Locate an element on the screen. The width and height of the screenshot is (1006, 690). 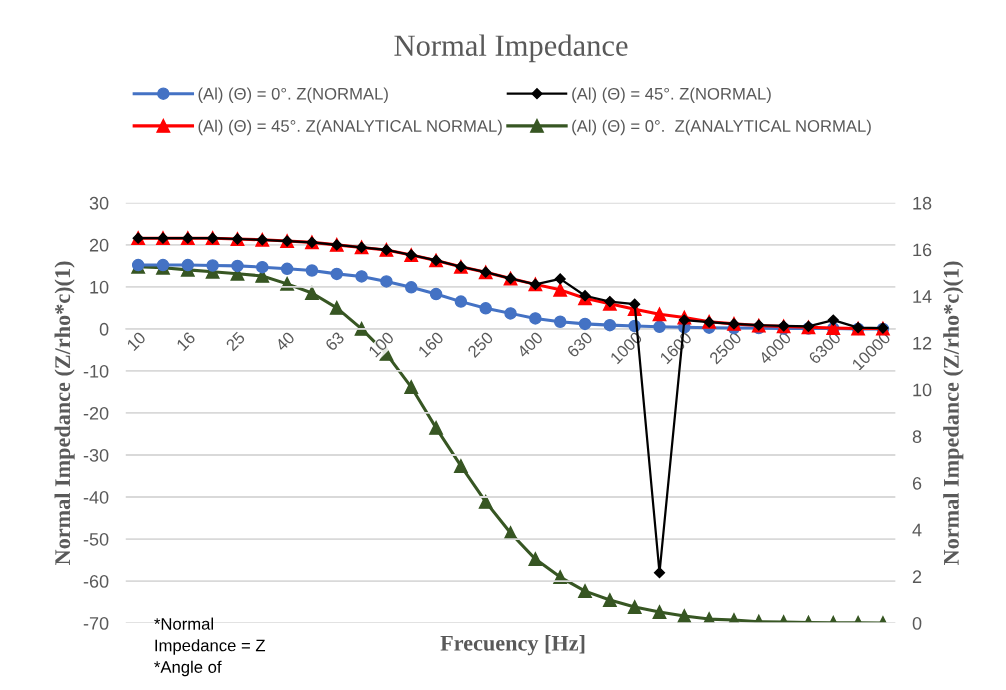
annotation: *Normal Impedance = Z *Angle of is located at coordinates (210, 647).